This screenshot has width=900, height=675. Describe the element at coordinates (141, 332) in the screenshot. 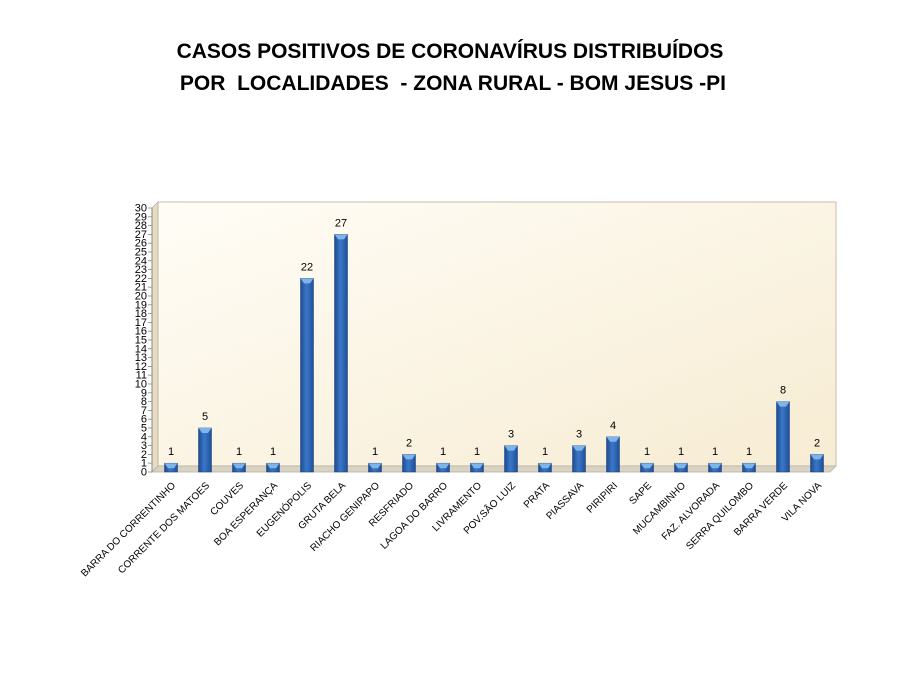

I see `y-tick-label: 16` at that location.